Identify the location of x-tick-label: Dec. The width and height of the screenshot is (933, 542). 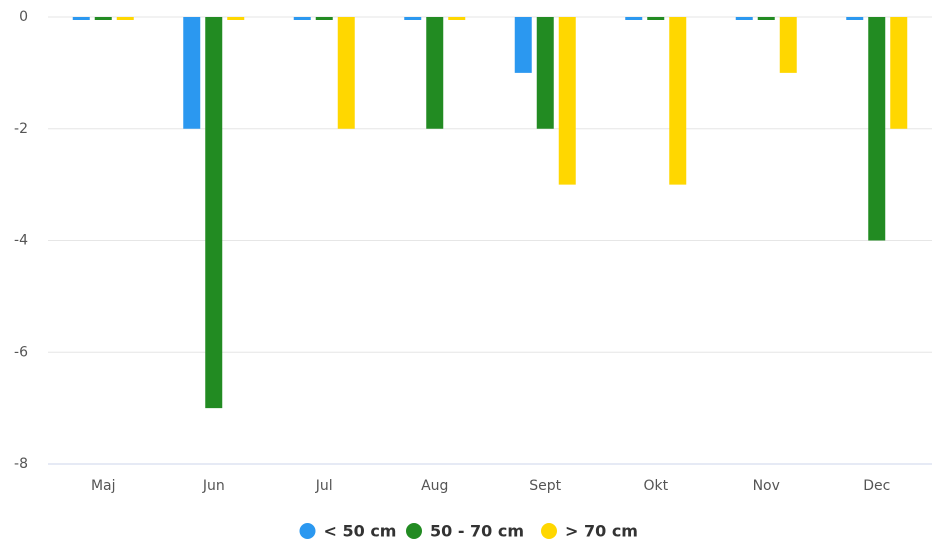
(876, 486).